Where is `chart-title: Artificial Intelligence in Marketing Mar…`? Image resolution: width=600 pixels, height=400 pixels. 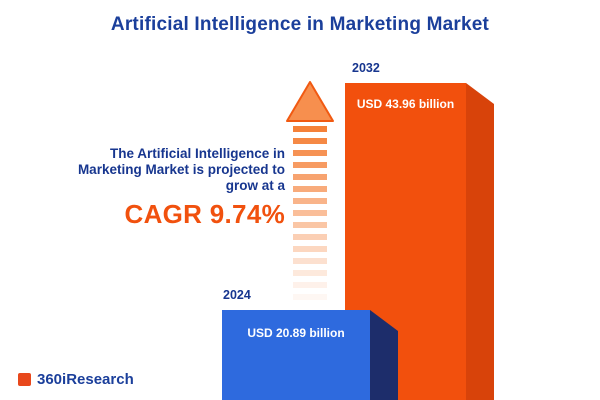
chart-title: Artificial Intelligence in Marketing Mar… is located at coordinates (300, 24).